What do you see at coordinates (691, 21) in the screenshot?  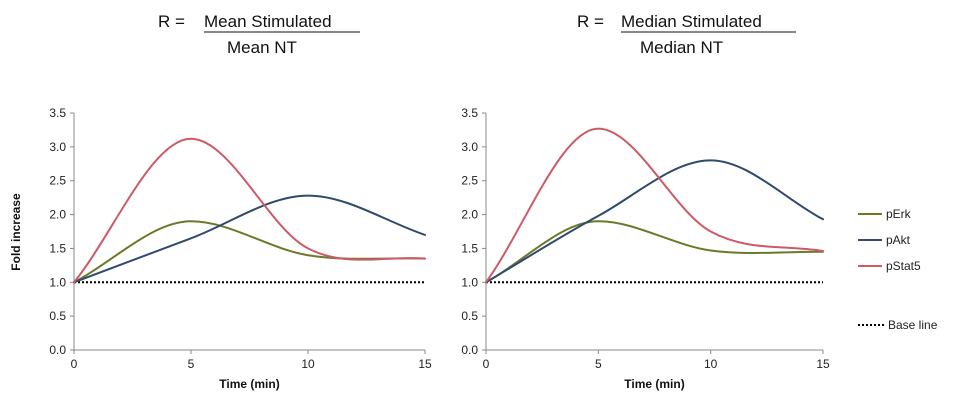 I see `chart-2-title-numerator: Median Stimulated` at bounding box center [691, 21].